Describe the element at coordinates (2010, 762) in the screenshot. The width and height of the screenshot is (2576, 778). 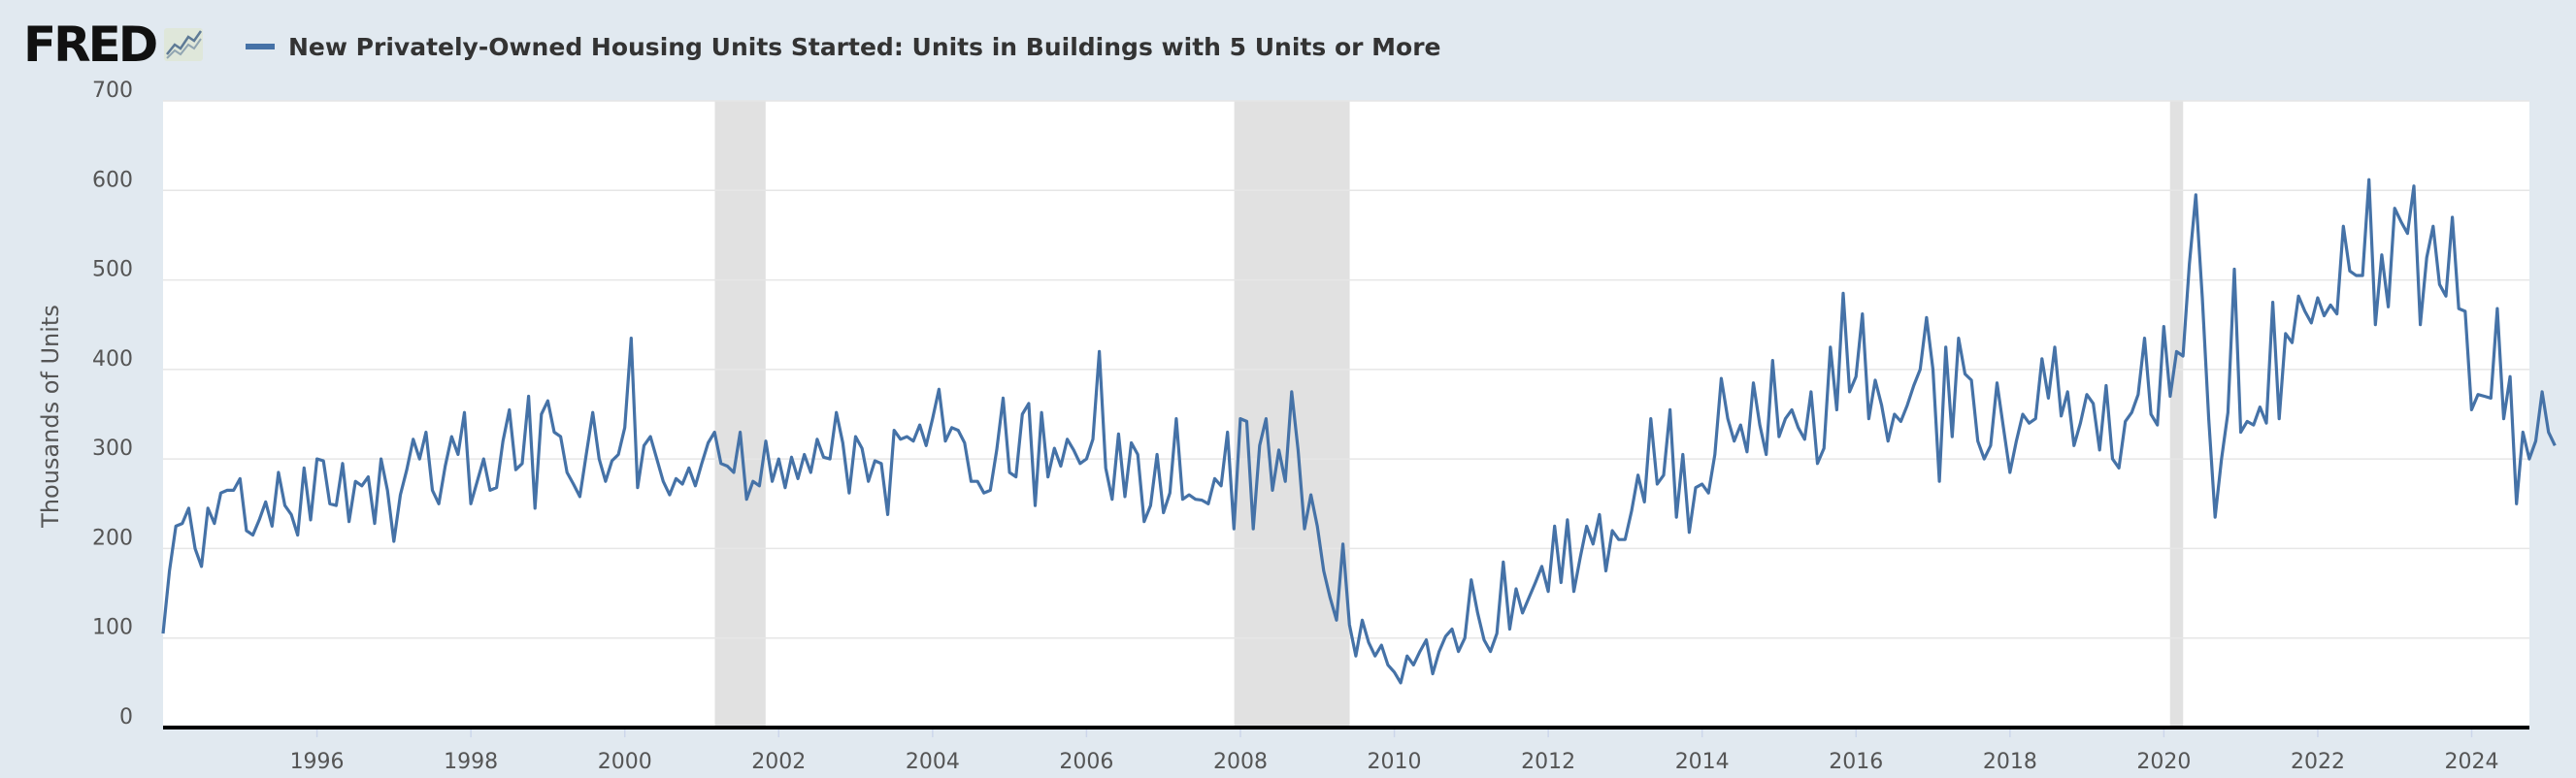
I see `x-tick-label: 2018` at that location.